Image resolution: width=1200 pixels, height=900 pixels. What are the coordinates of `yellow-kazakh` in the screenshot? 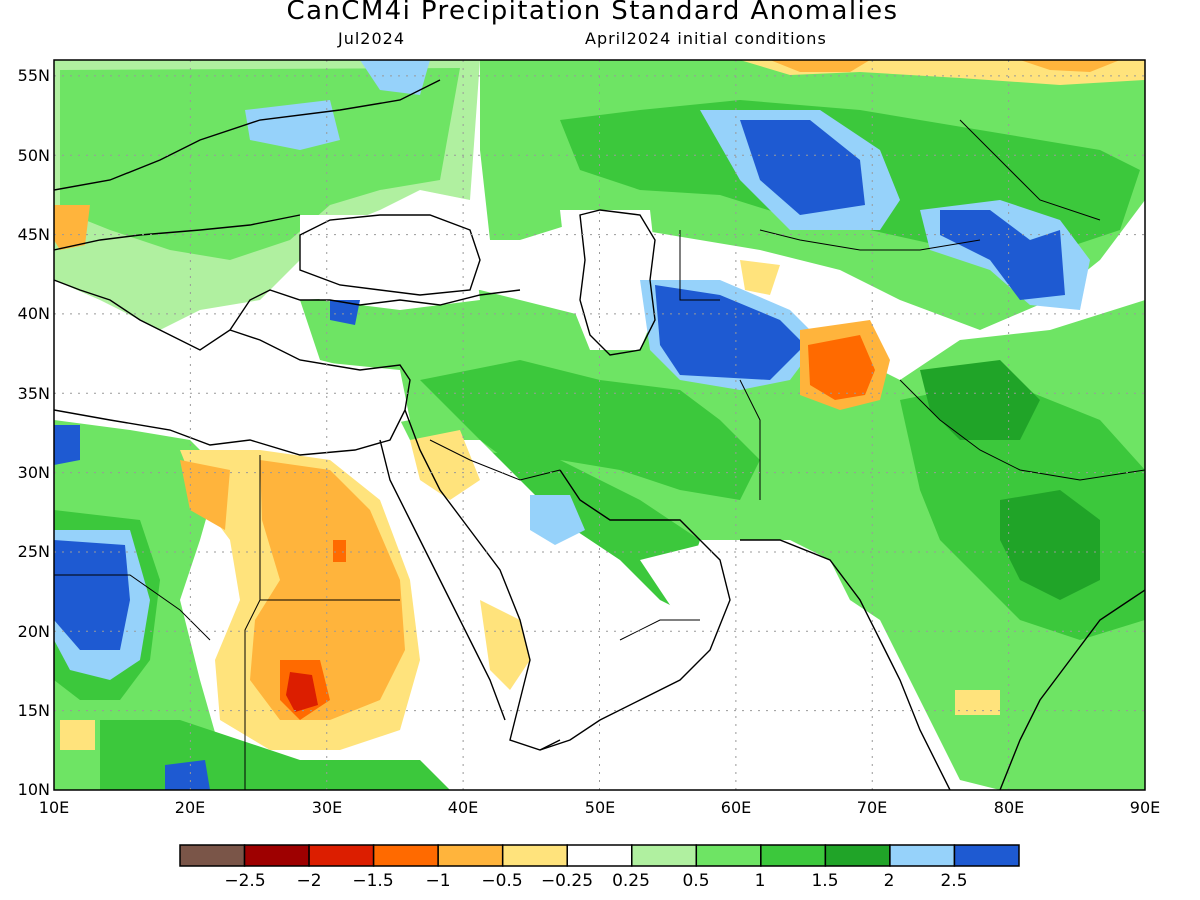 It's located at (760, 277).